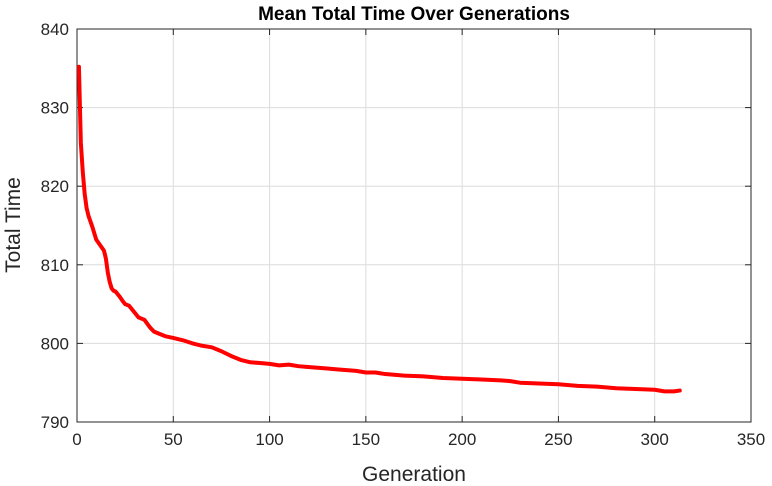 The height and width of the screenshot is (486, 772). What do you see at coordinates (558, 439) in the screenshot?
I see `x-tick-label: 250` at bounding box center [558, 439].